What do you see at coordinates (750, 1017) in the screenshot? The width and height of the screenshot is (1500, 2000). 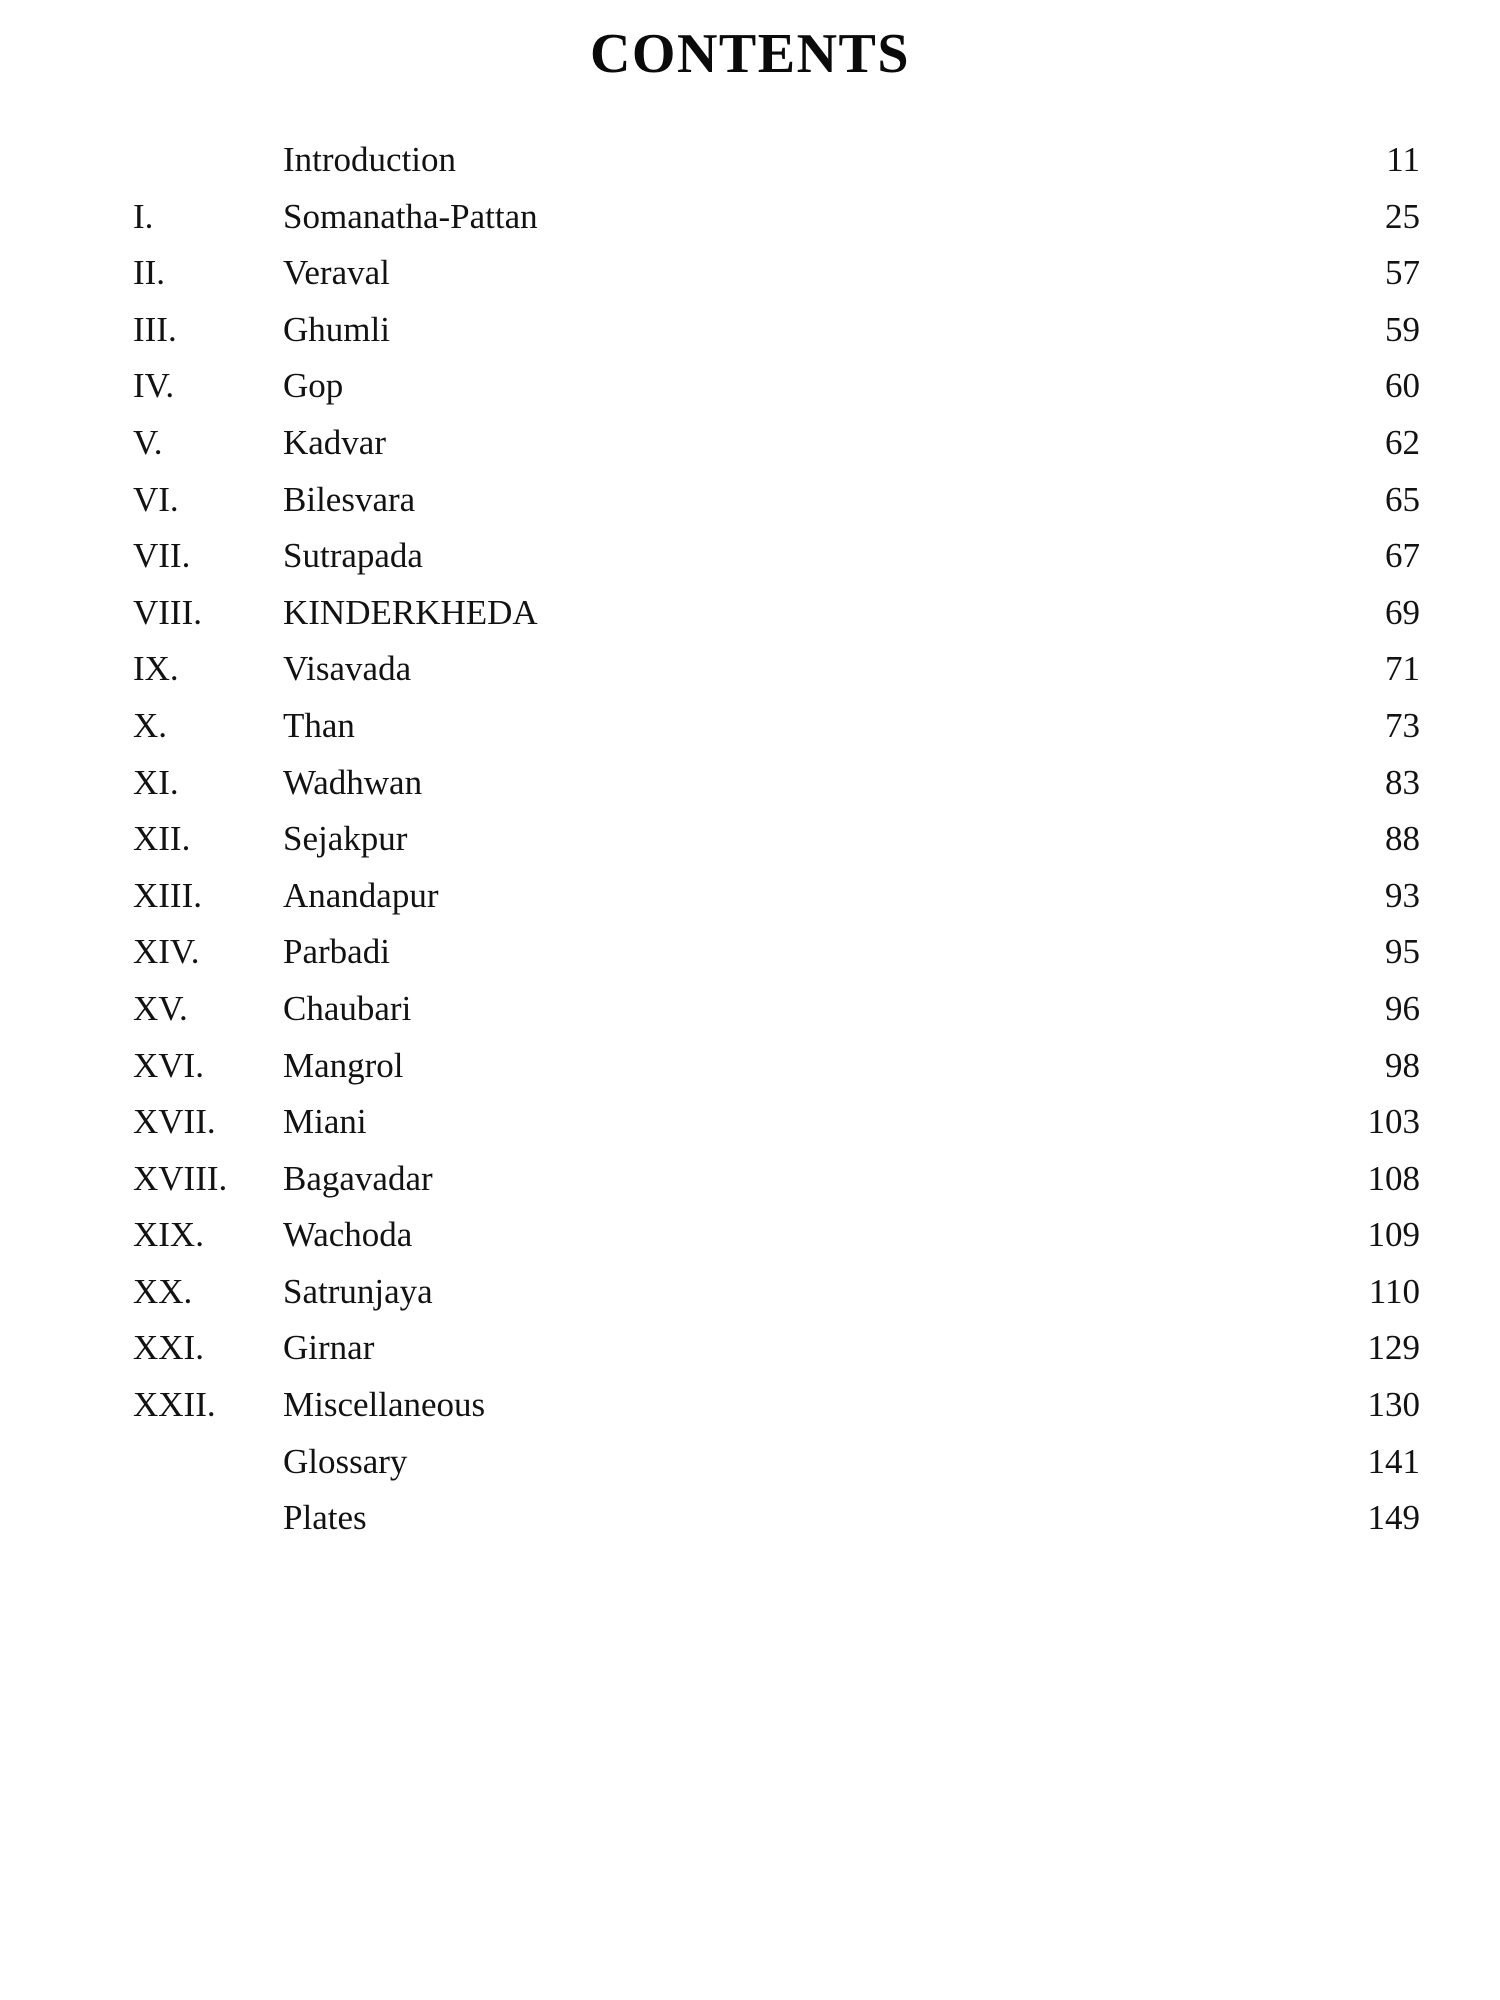 I see `toc-entry: XV. Chaubari 96` at bounding box center [750, 1017].